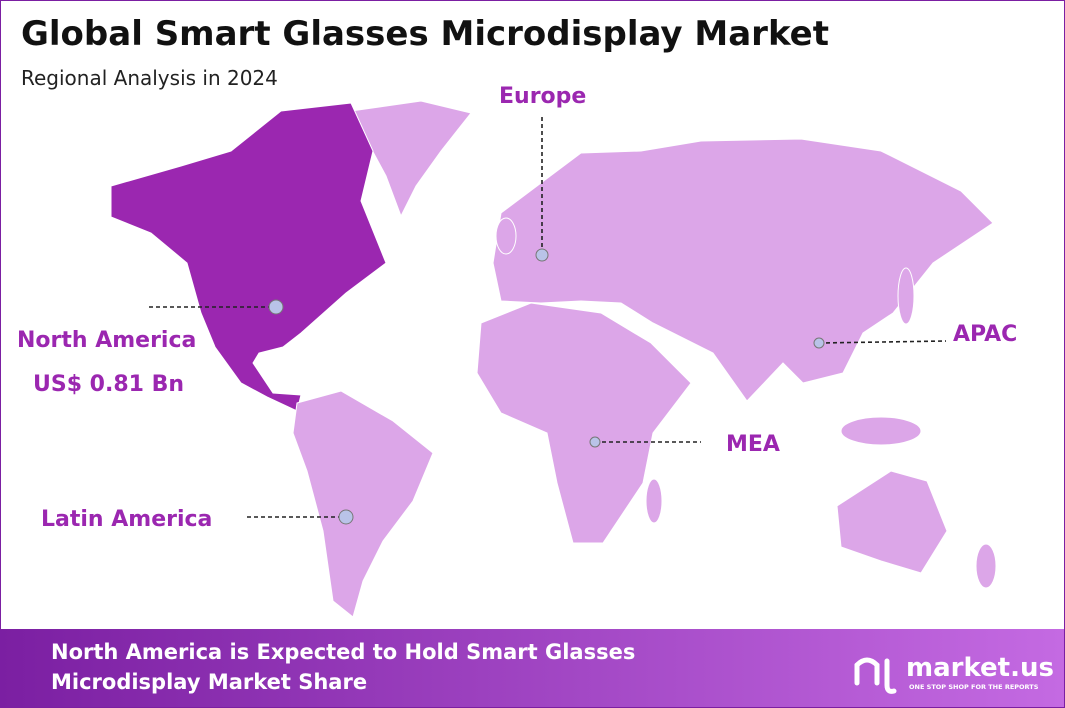  What do you see at coordinates (986, 566) in the screenshot?
I see `new-zealand-land` at bounding box center [986, 566].